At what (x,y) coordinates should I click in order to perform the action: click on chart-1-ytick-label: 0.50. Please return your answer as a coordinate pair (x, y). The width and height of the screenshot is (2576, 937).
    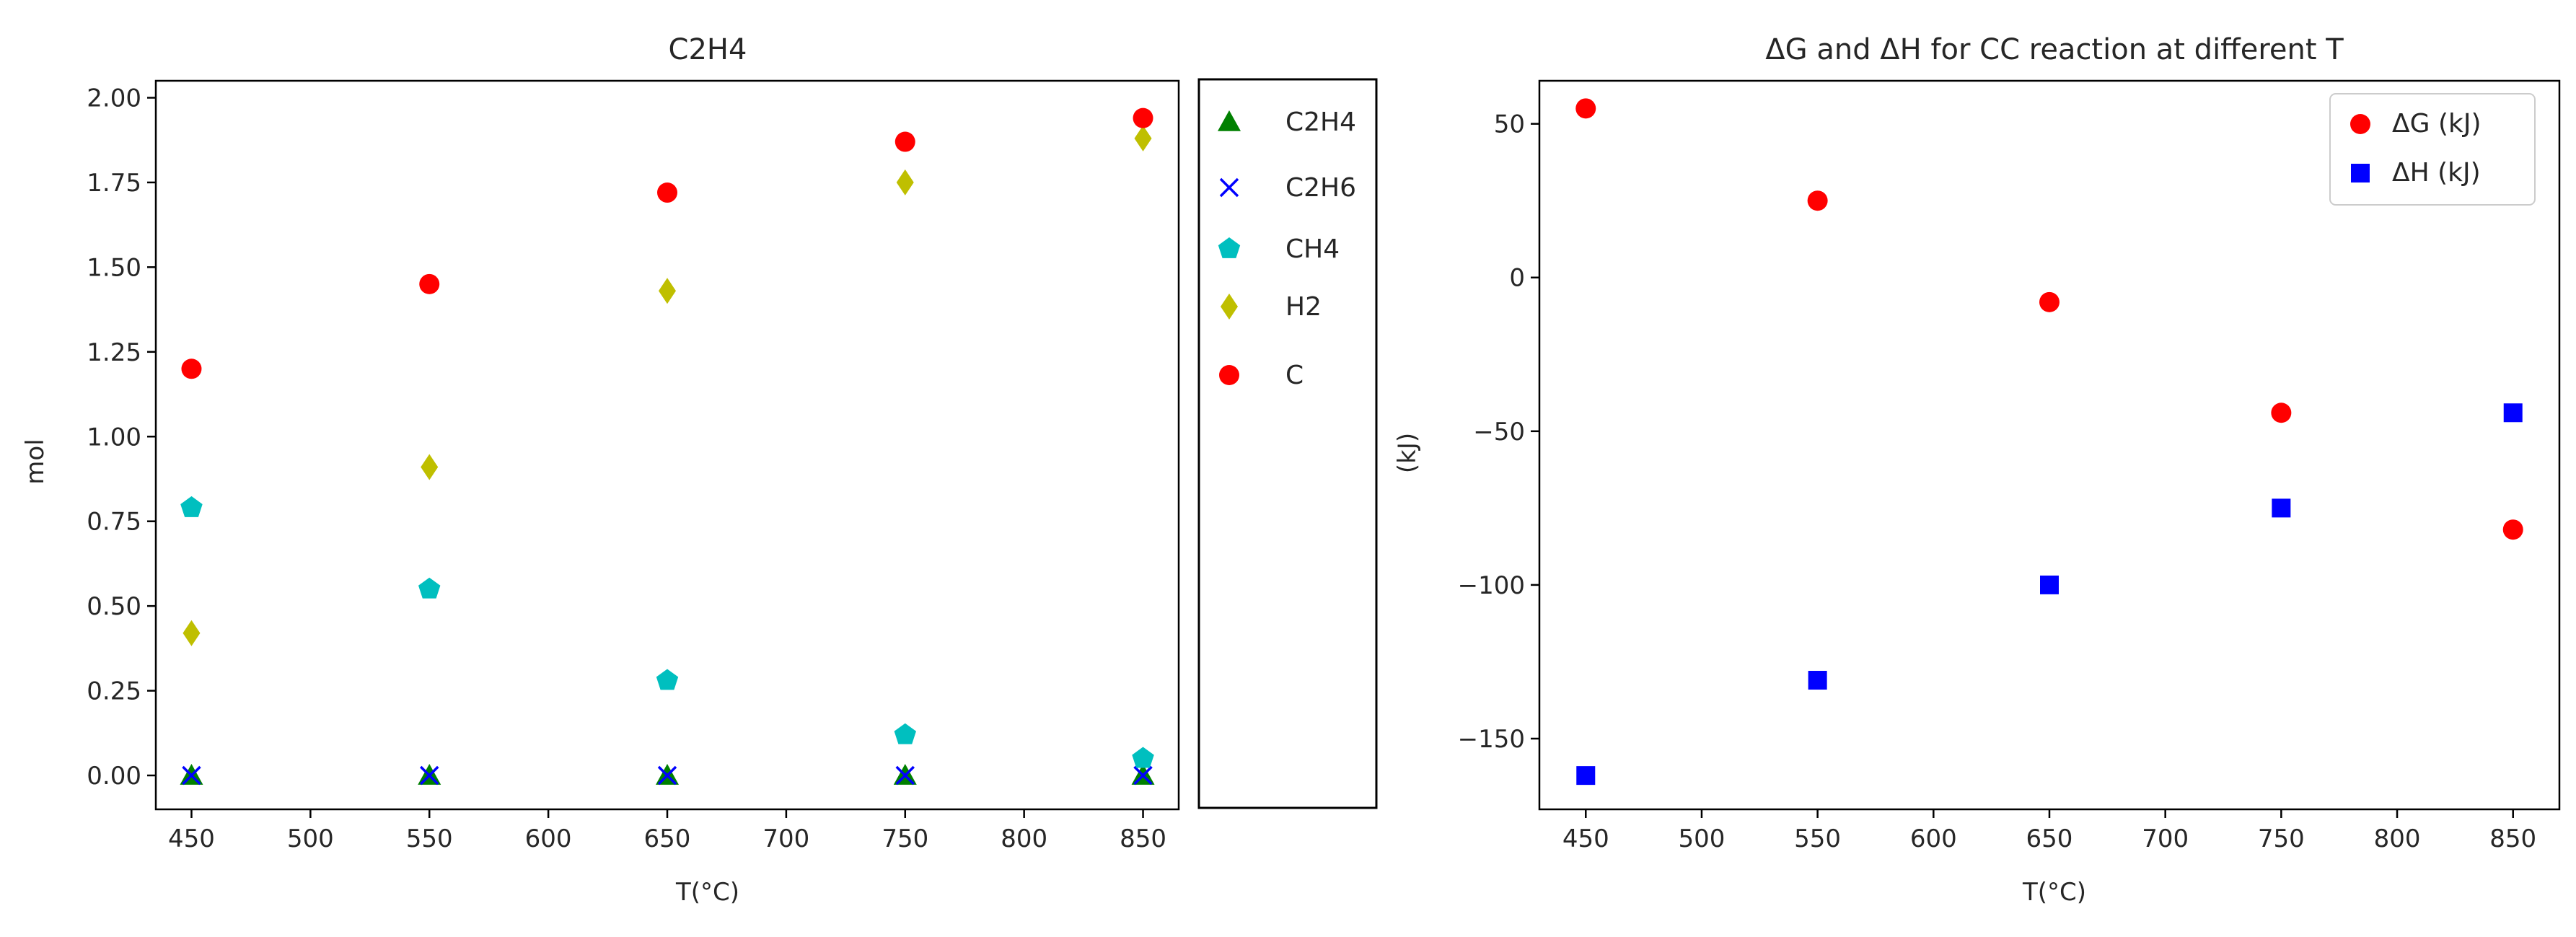
    Looking at the image, I should click on (114, 606).